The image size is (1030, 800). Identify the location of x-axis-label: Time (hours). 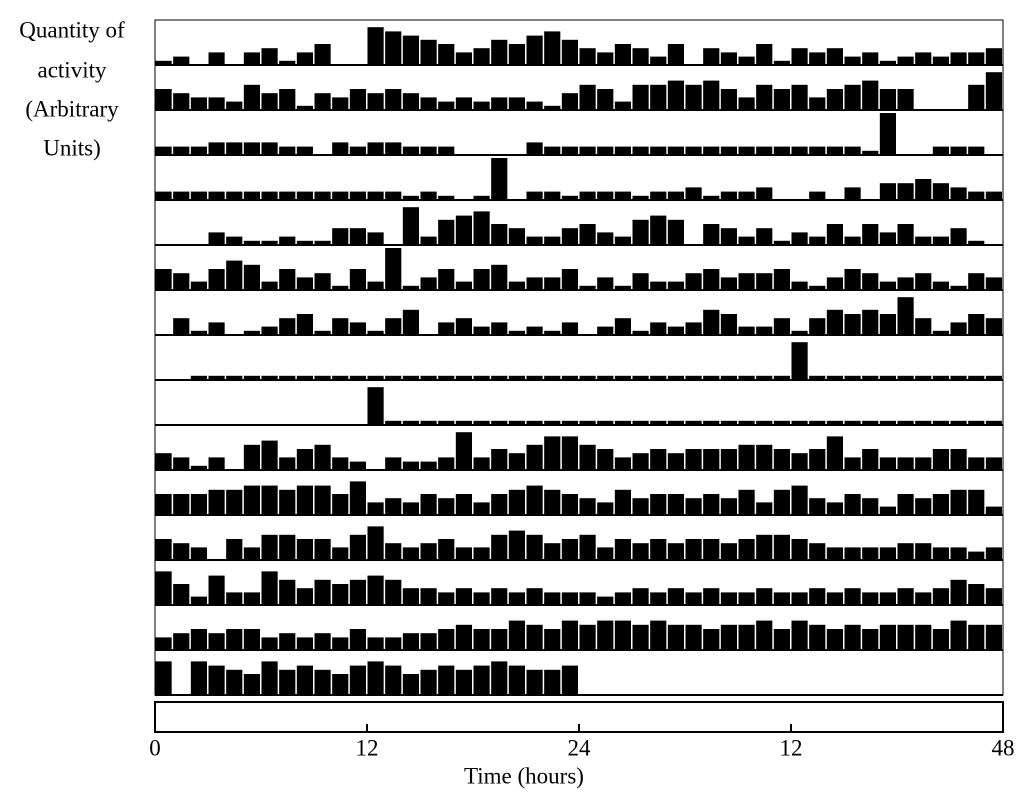
(524, 775).